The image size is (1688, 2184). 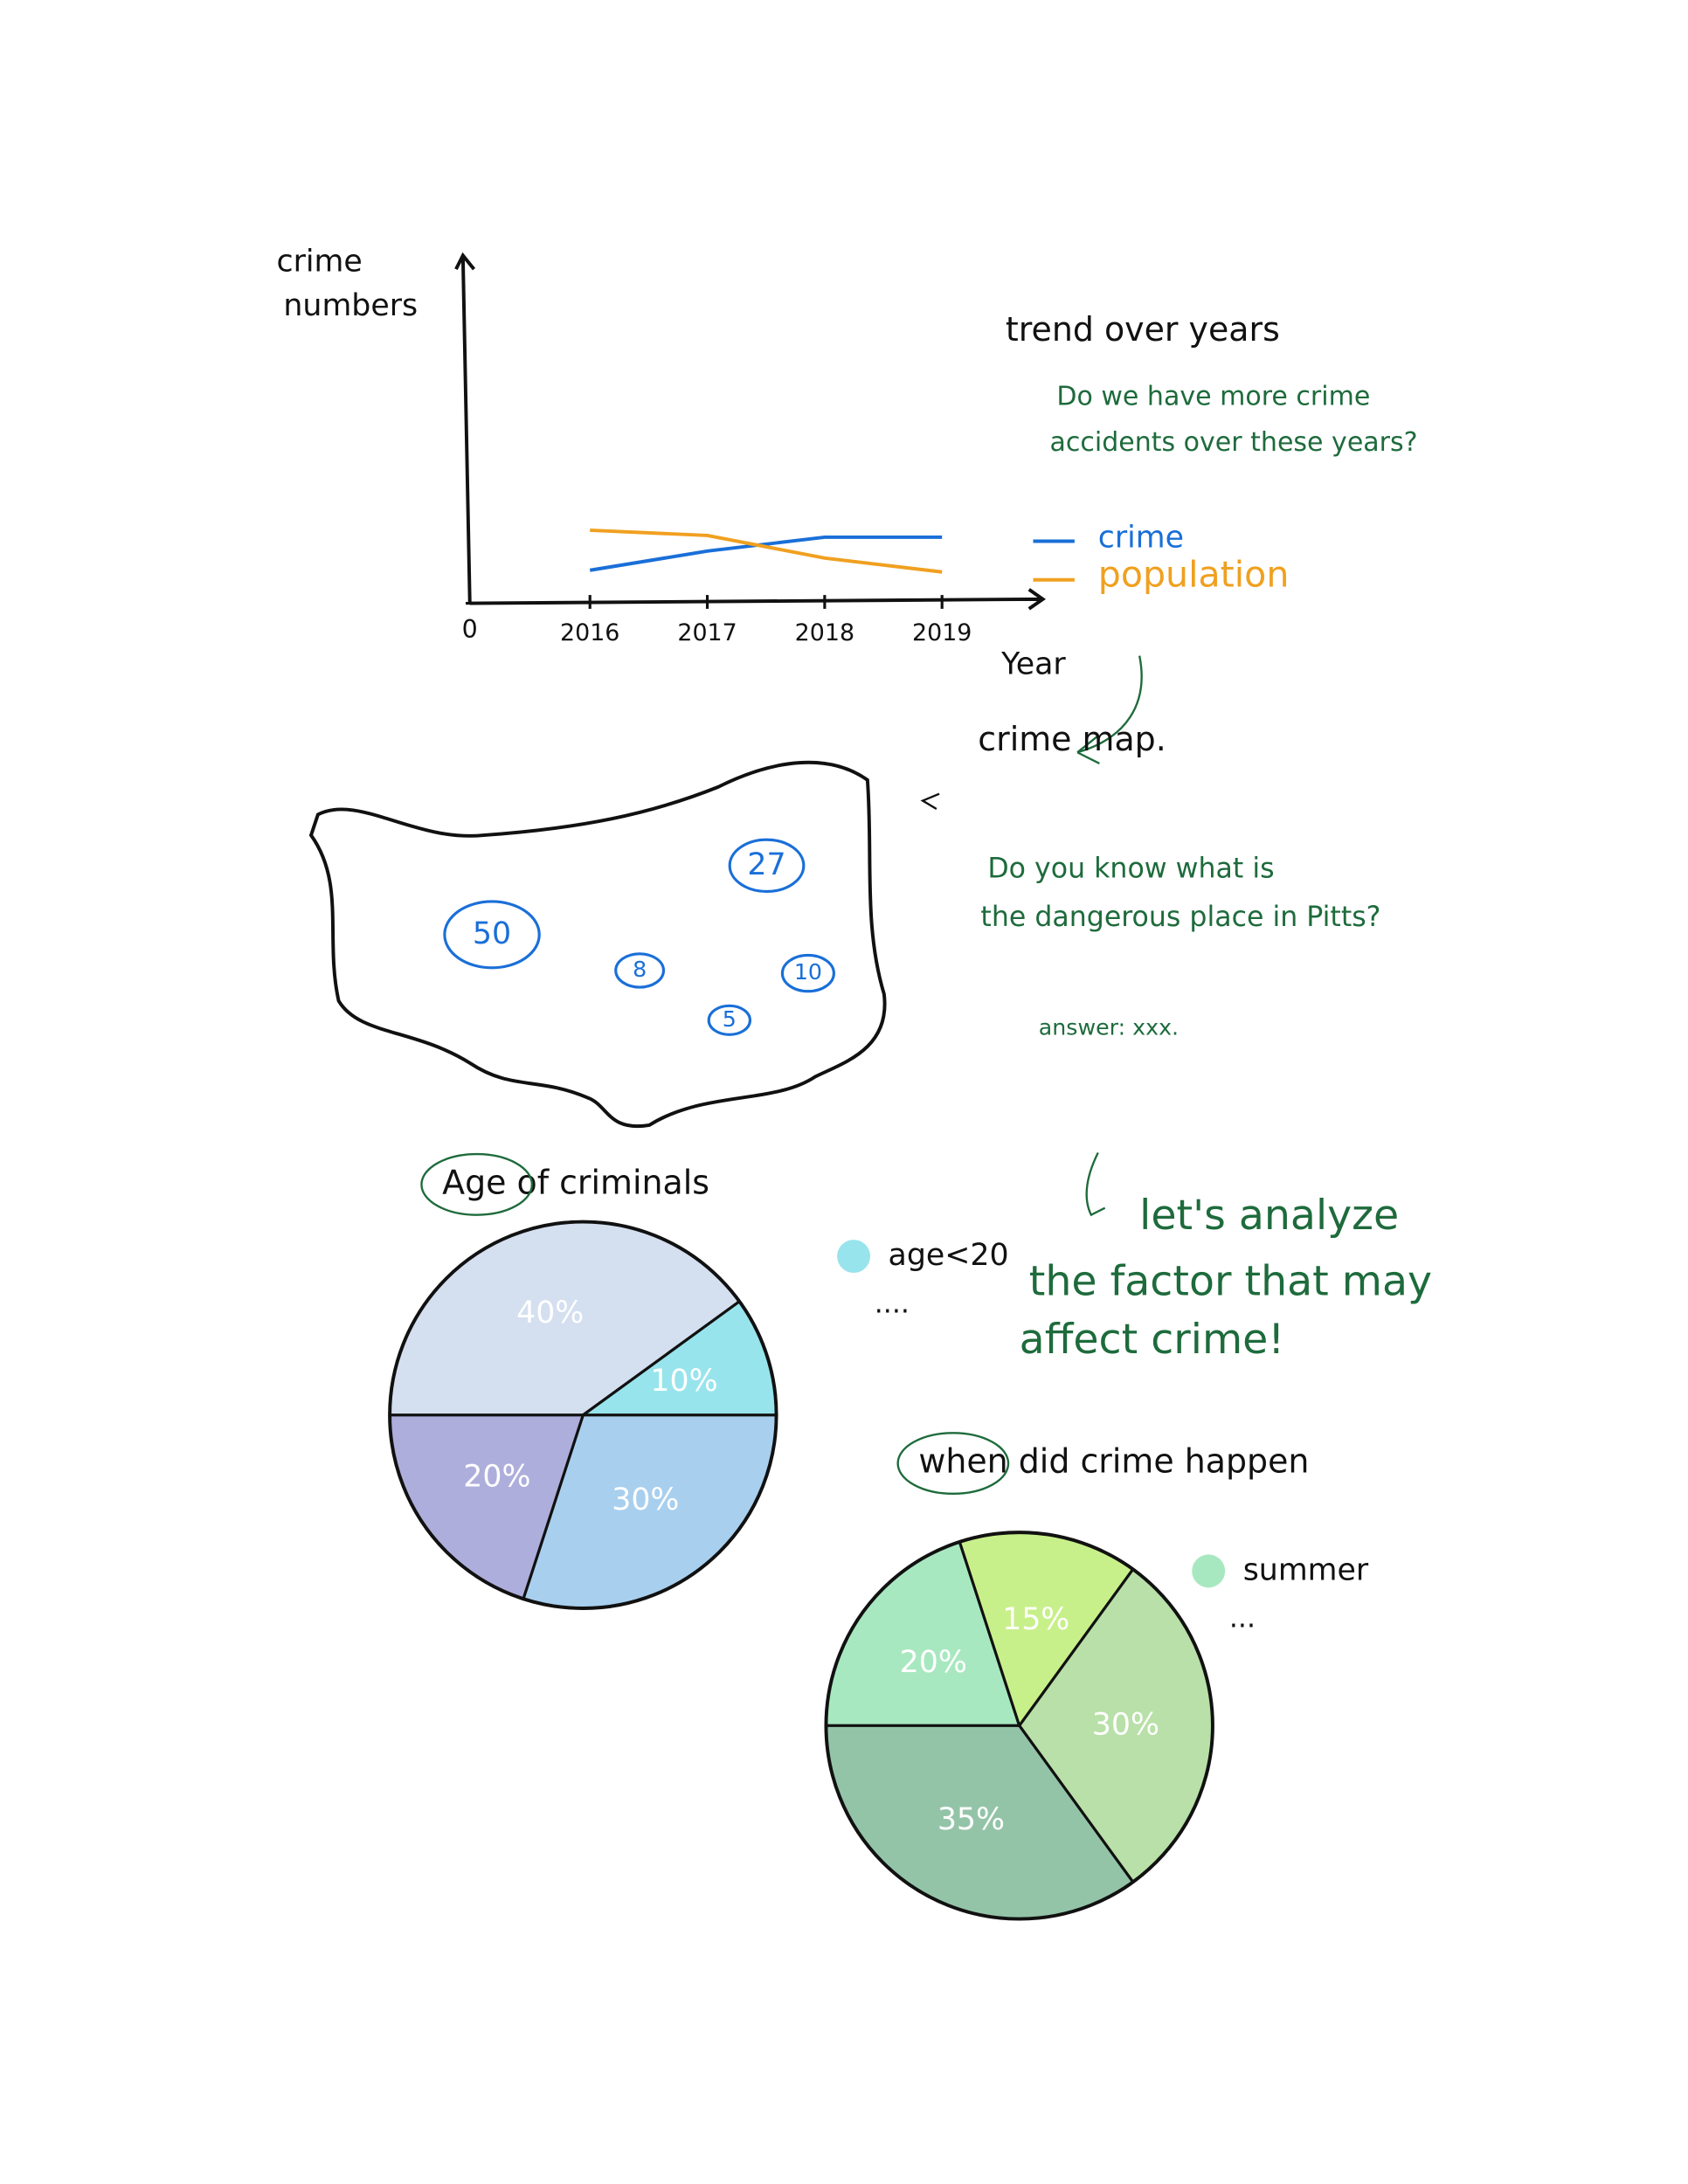 I want to click on map-title: crime map., so click(x=1072, y=739).